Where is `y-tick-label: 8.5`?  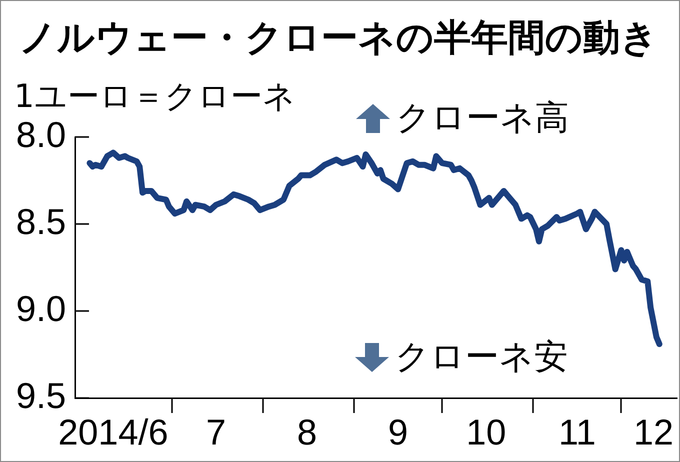 y-tick-label: 8.5 is located at coordinates (41, 221).